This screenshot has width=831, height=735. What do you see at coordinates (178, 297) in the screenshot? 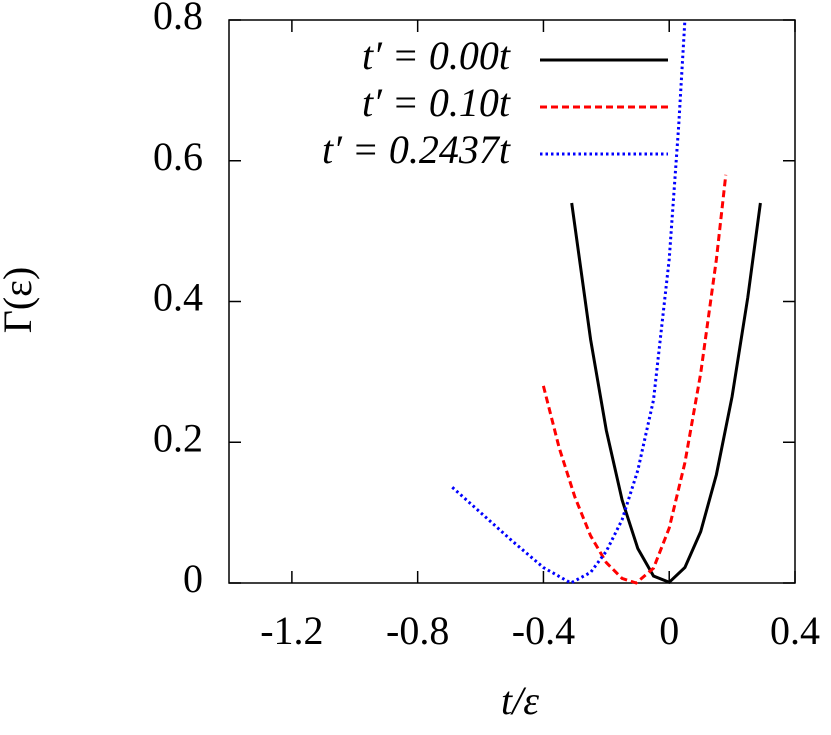
I see `y-tick-label: 0.4` at bounding box center [178, 297].